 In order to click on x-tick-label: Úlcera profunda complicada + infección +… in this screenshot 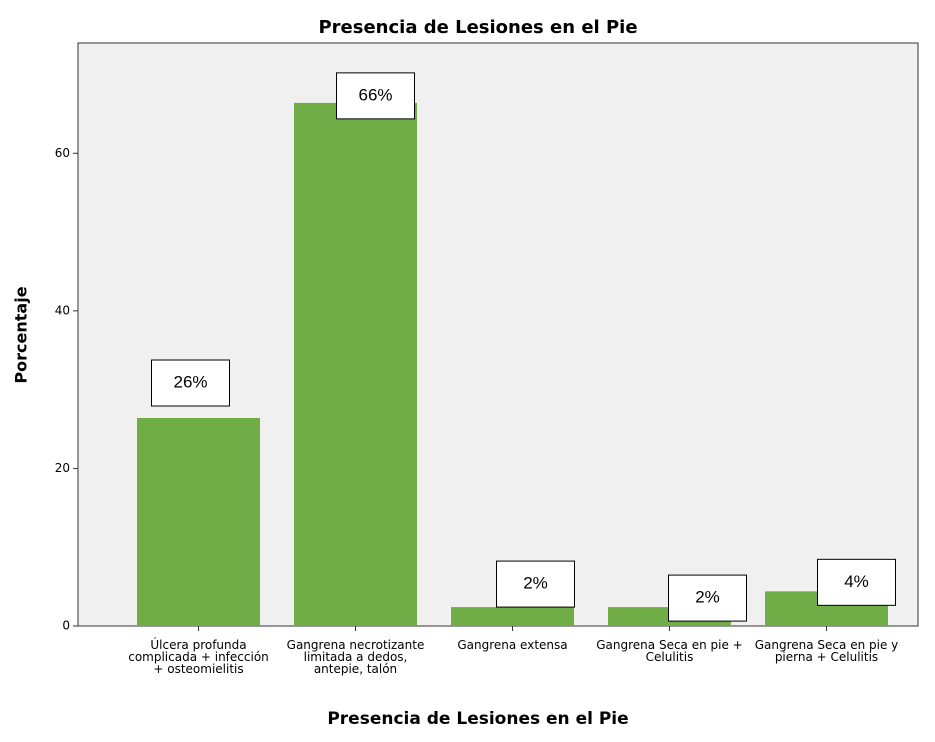, I will do `click(198, 657)`.